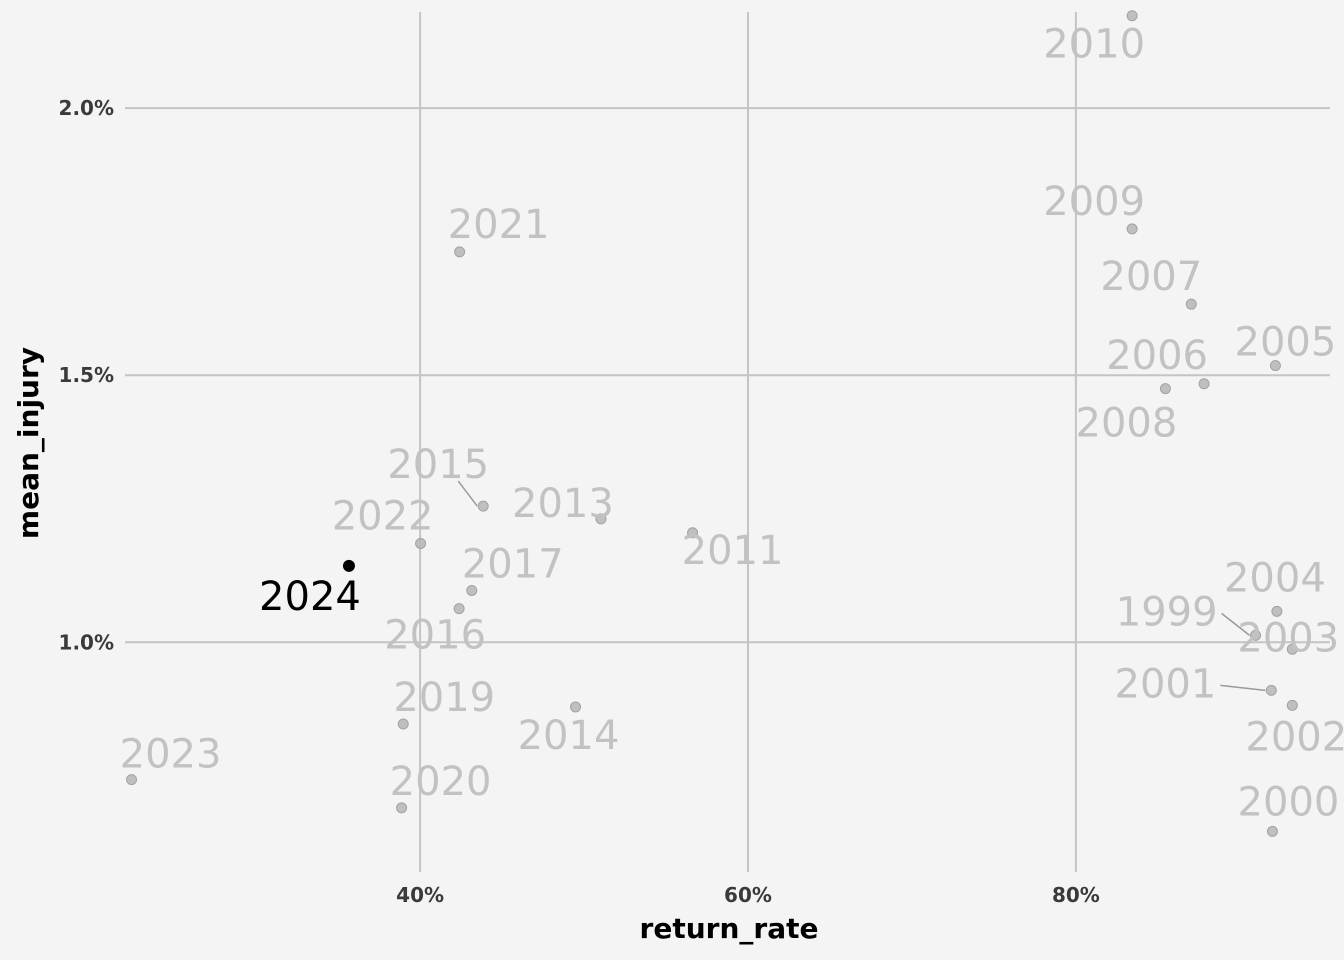  What do you see at coordinates (1256, 635) in the screenshot?
I see `data-point-1999` at bounding box center [1256, 635].